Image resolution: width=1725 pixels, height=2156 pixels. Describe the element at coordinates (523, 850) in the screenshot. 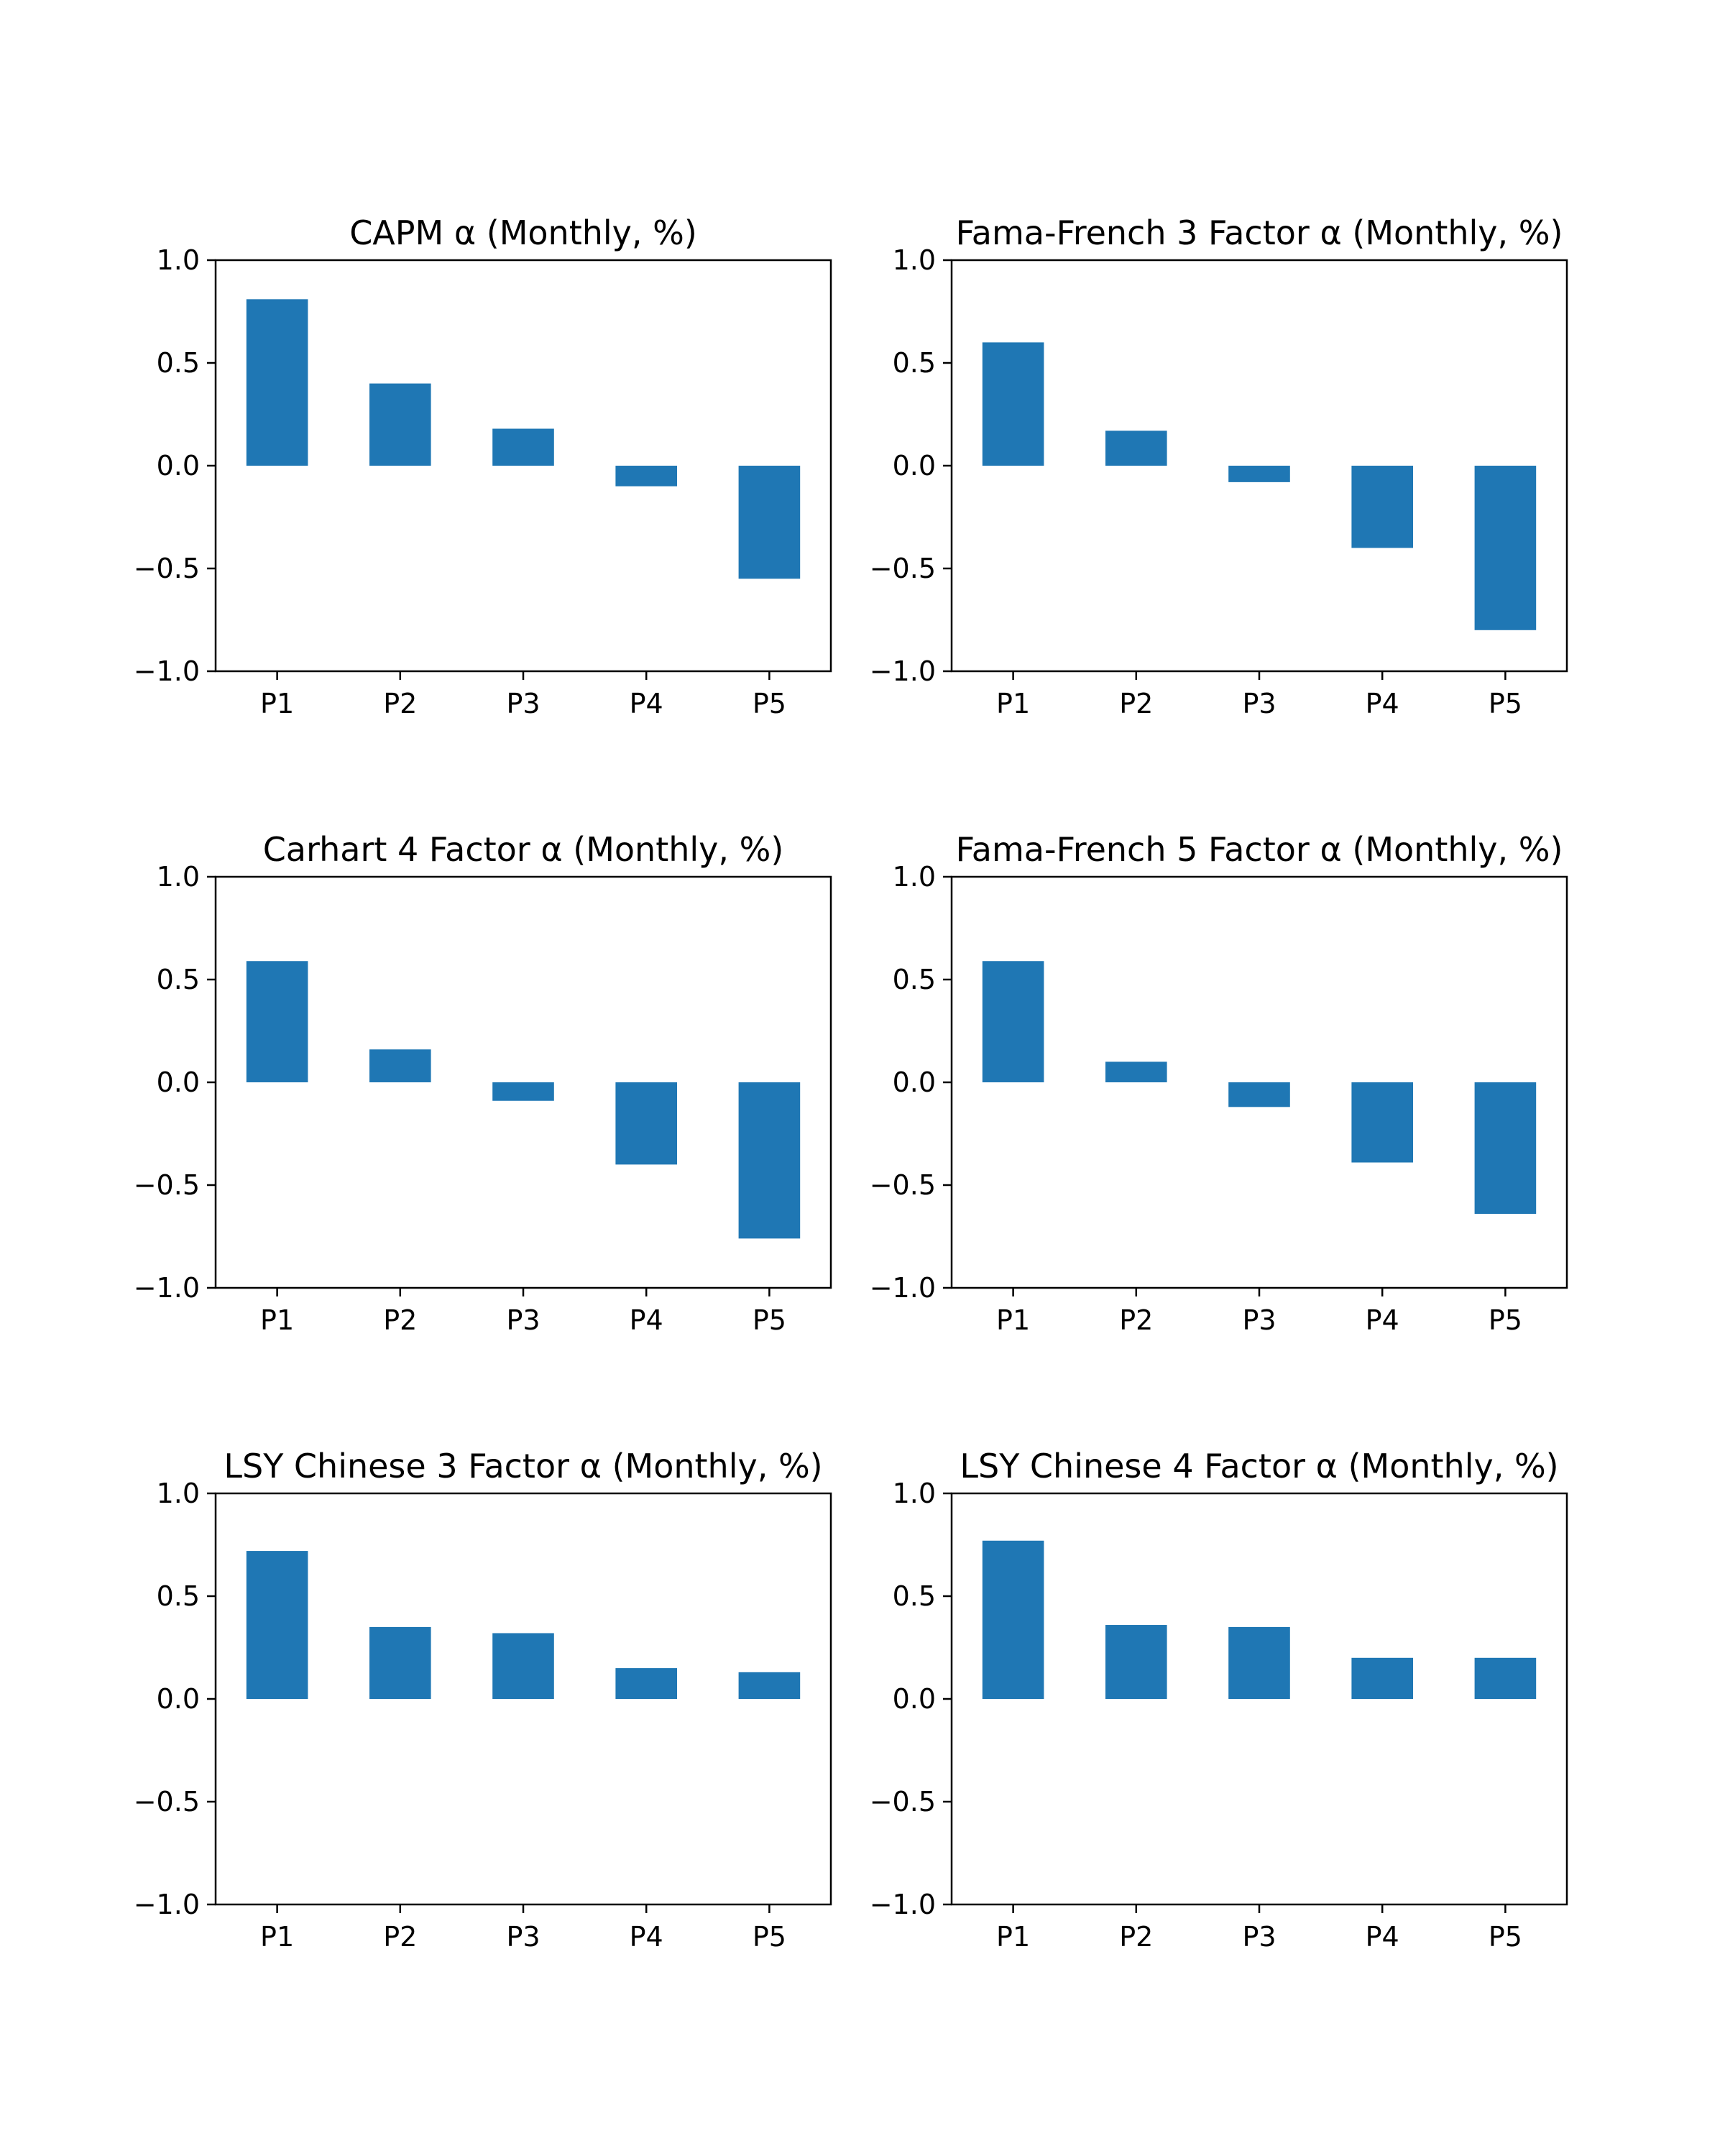

I see `panel-title: Carhart 4 Factor α (Monthly, %)` at that location.